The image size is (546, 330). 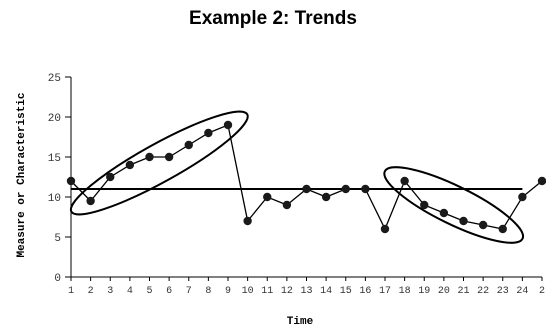 I want to click on y-axis-label: Measure or Characteristic, so click(x=22, y=174).